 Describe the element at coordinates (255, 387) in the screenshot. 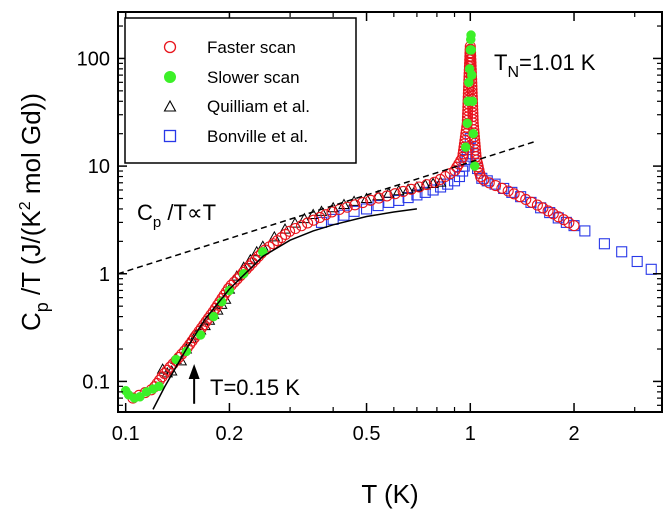

I see `threshold-temperature-label: T=0.15 K` at that location.